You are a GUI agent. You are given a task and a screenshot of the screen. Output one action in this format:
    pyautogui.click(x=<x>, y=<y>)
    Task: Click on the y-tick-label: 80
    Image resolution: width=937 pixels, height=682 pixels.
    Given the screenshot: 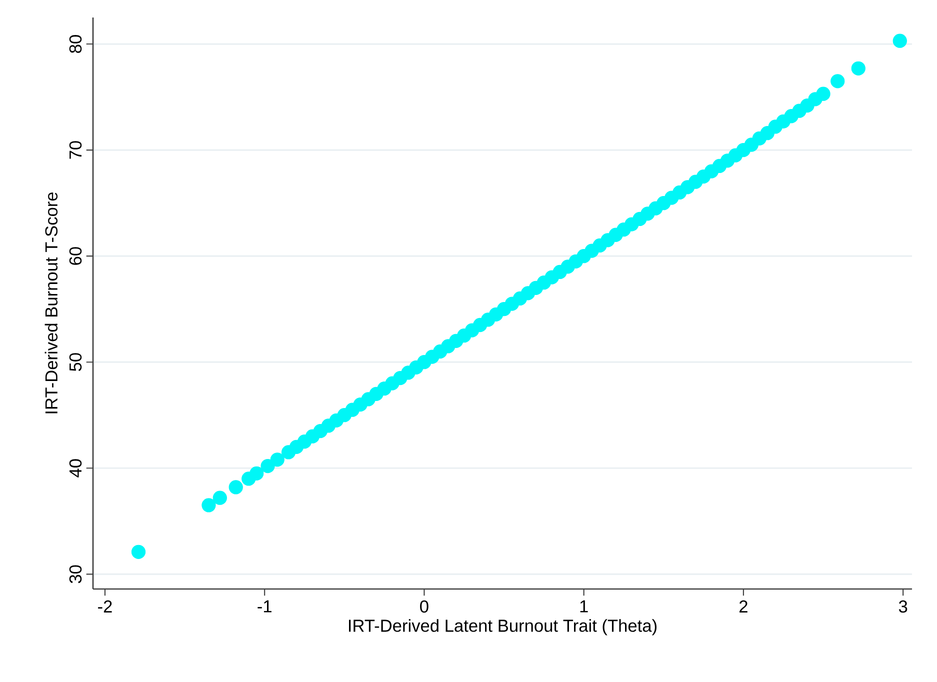 What is the action you would take?
    pyautogui.click(x=75, y=44)
    